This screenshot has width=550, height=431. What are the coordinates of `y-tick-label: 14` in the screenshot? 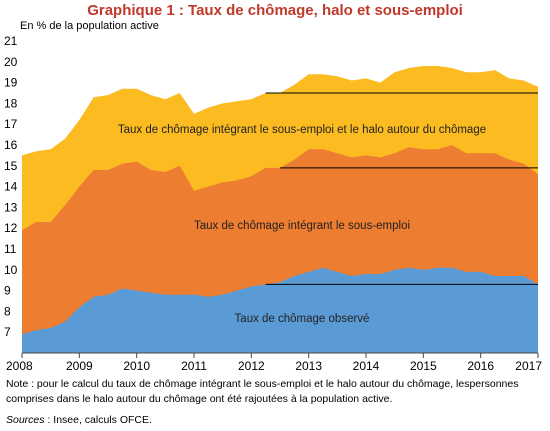 It's located at (11, 187).